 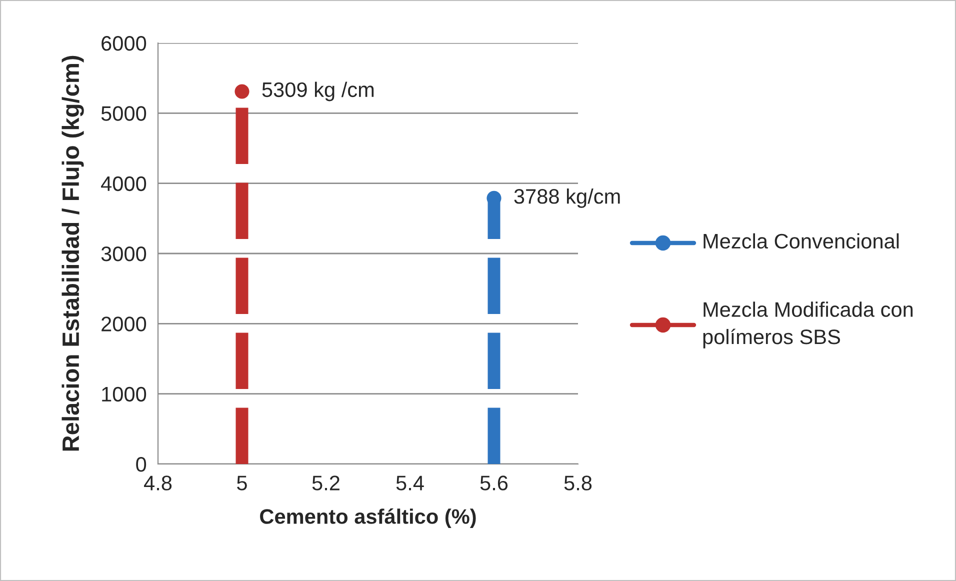 What do you see at coordinates (73, 253) in the screenshot?
I see `y-axis-title: Relacion Estabilidad / Flujo (kg/cm)` at bounding box center [73, 253].